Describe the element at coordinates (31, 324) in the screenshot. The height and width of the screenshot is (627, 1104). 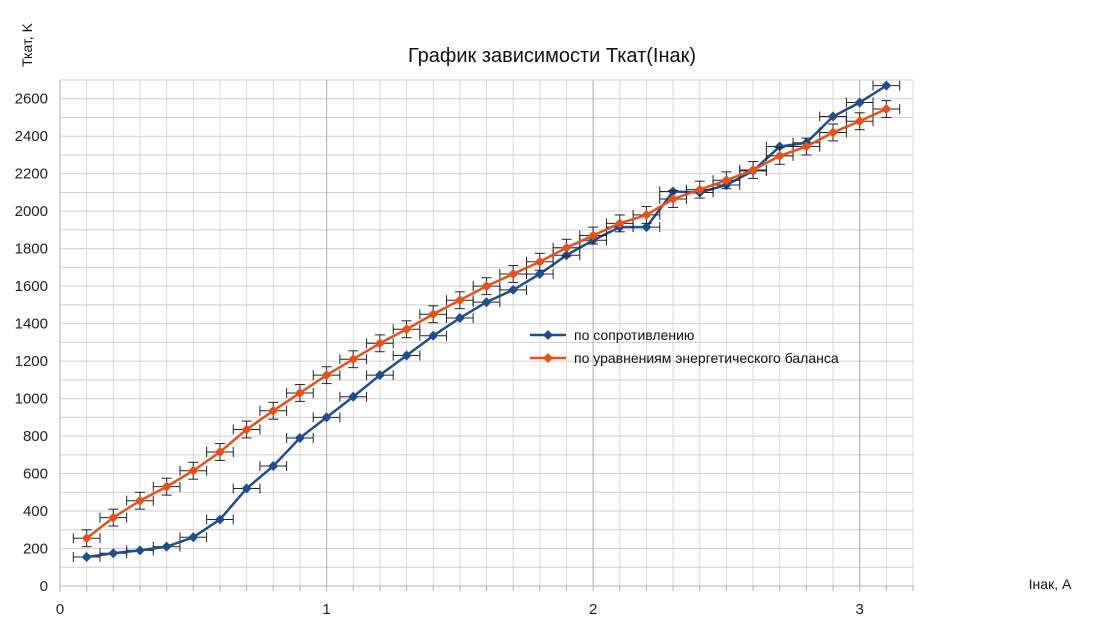
I see `y-tick-label: 1400` at that location.